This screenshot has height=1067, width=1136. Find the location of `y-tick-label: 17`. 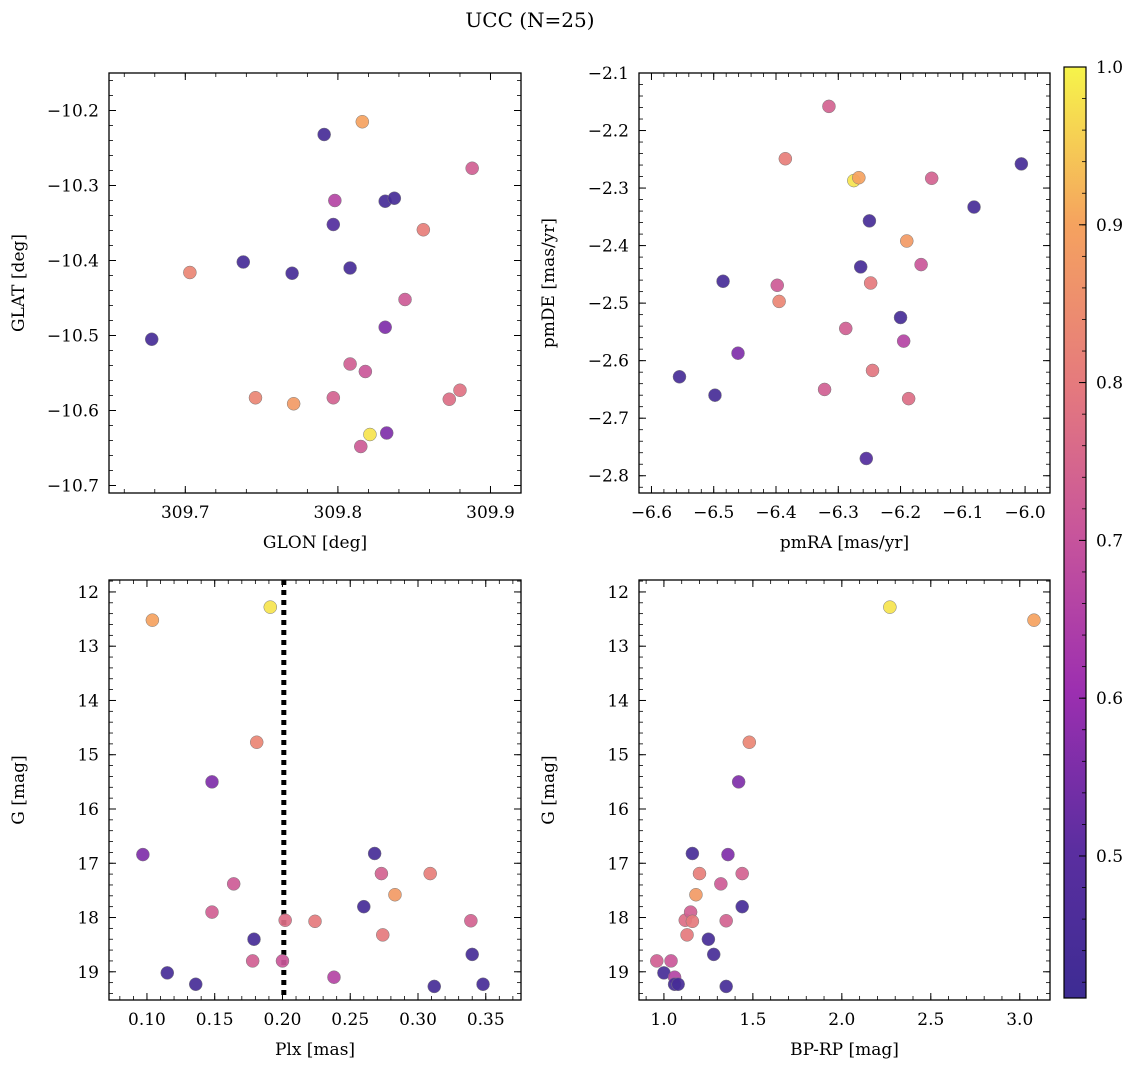

y-tick-label: 17 is located at coordinates (88, 864).